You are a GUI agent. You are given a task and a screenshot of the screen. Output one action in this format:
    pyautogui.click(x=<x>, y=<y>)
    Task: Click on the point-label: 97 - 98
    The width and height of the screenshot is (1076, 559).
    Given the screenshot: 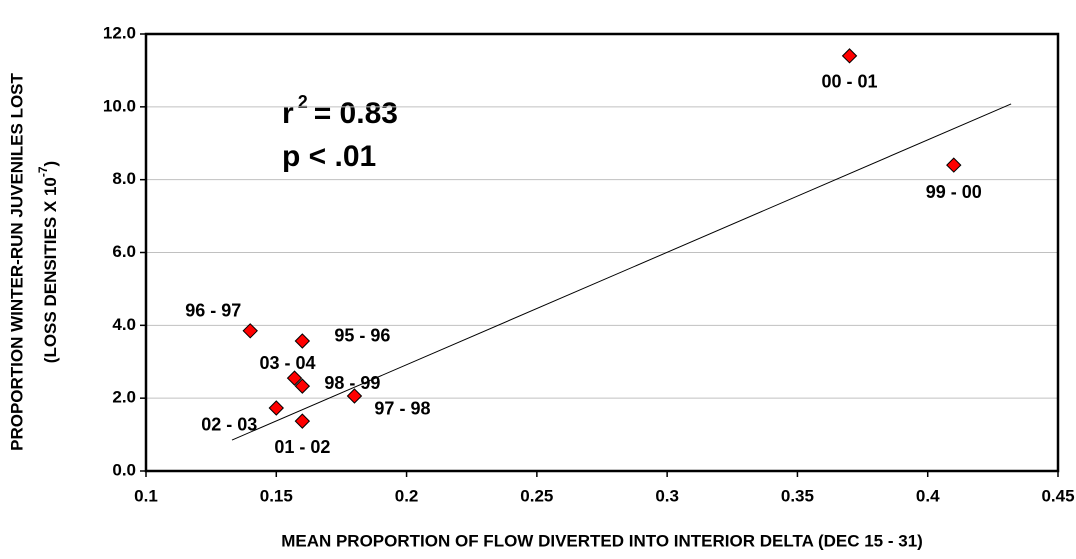 What is the action you would take?
    pyautogui.click(x=402, y=409)
    